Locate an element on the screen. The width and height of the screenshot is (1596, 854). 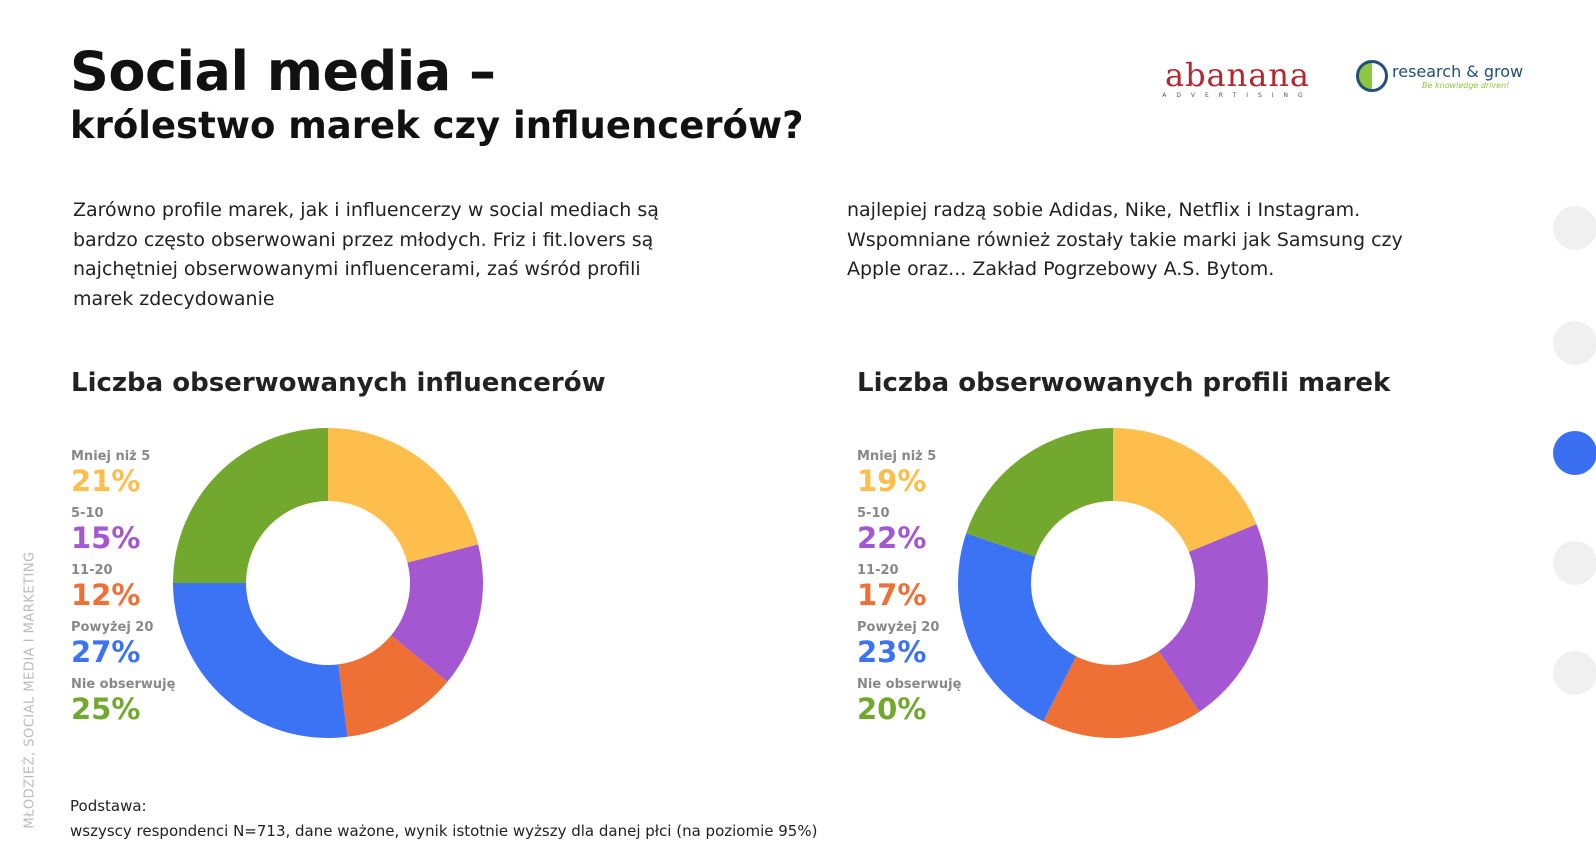
data-label: 21% is located at coordinates (106, 481).